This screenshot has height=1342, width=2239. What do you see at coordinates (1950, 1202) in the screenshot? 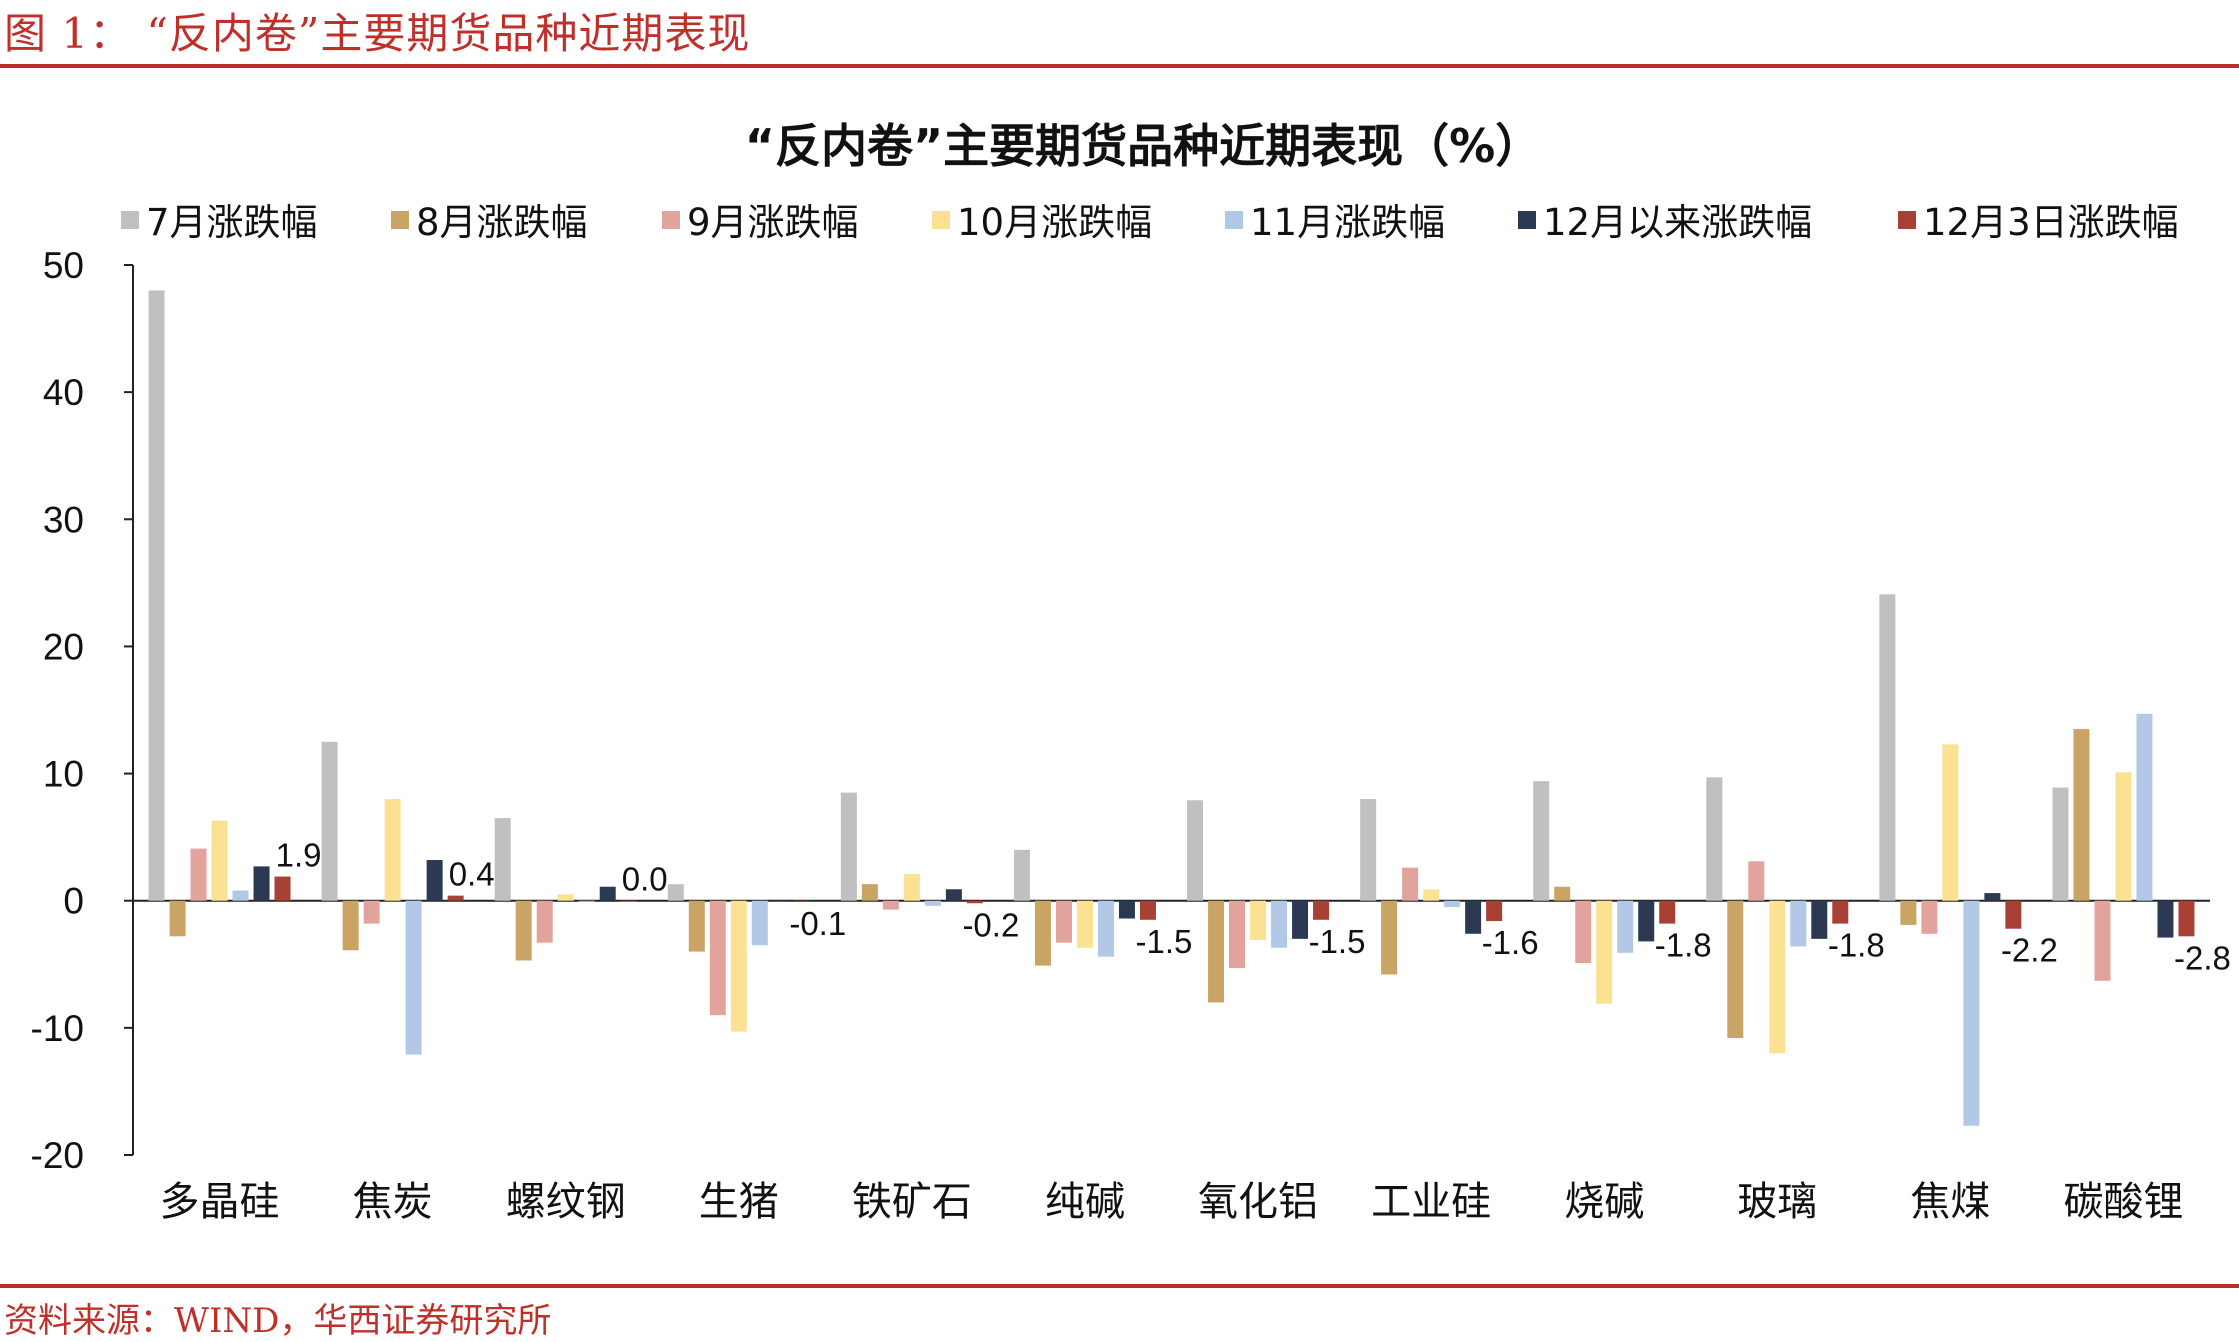
I see `category-label: 焦煤` at bounding box center [1950, 1202].